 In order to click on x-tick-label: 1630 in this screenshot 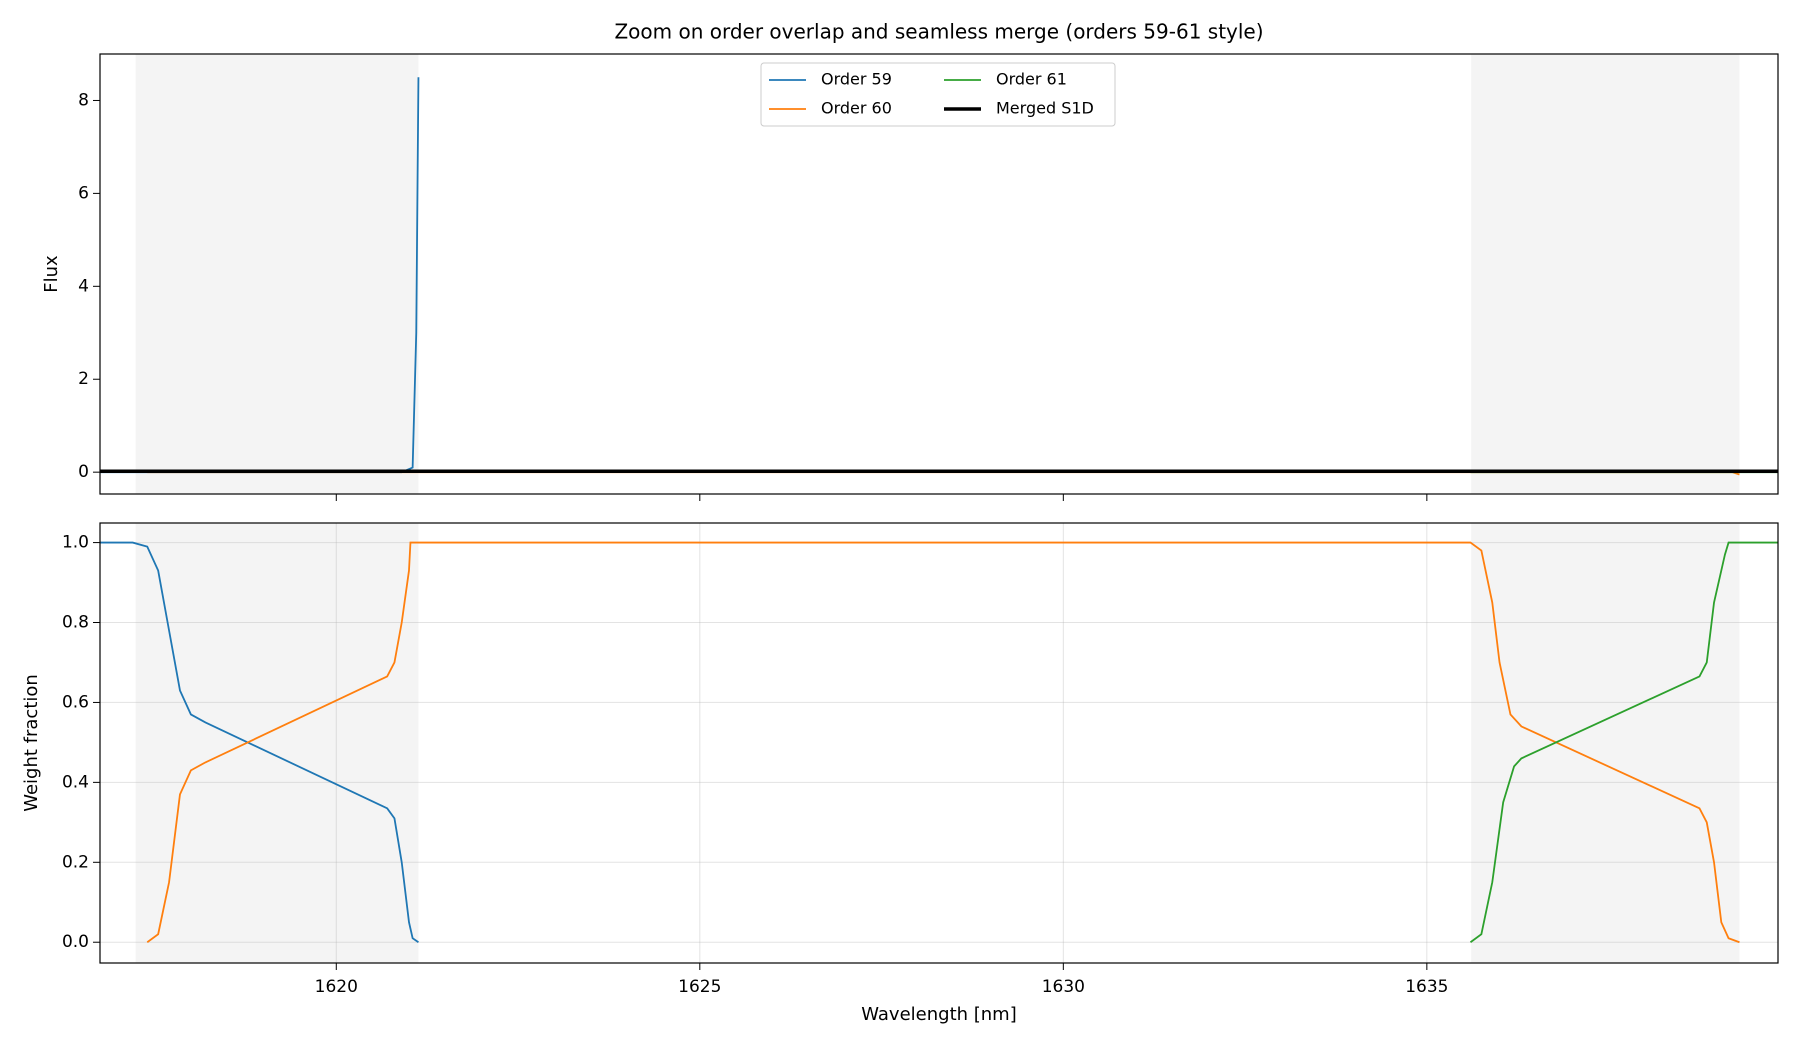, I will do `click(1063, 987)`.